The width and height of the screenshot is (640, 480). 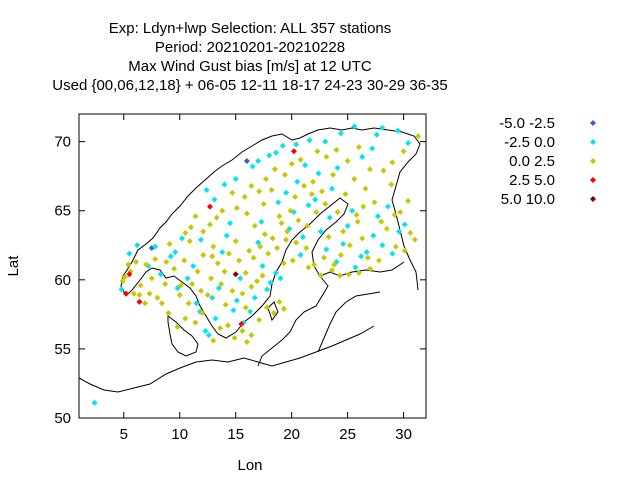 What do you see at coordinates (291, 434) in the screenshot?
I see `x-tick-label: 20` at bounding box center [291, 434].